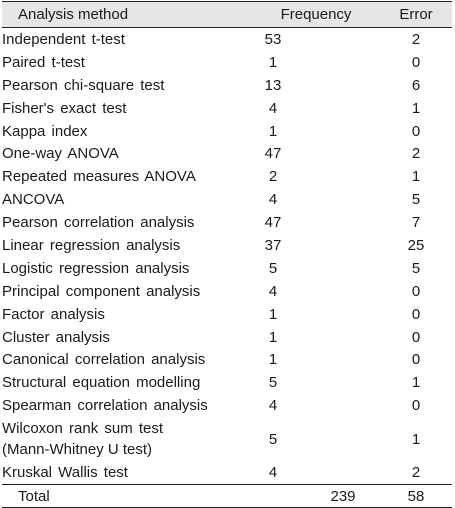 This screenshot has height=508, width=455. What do you see at coordinates (227, 382) in the screenshot?
I see `table-row: Structural equation modelling 5 1` at bounding box center [227, 382].